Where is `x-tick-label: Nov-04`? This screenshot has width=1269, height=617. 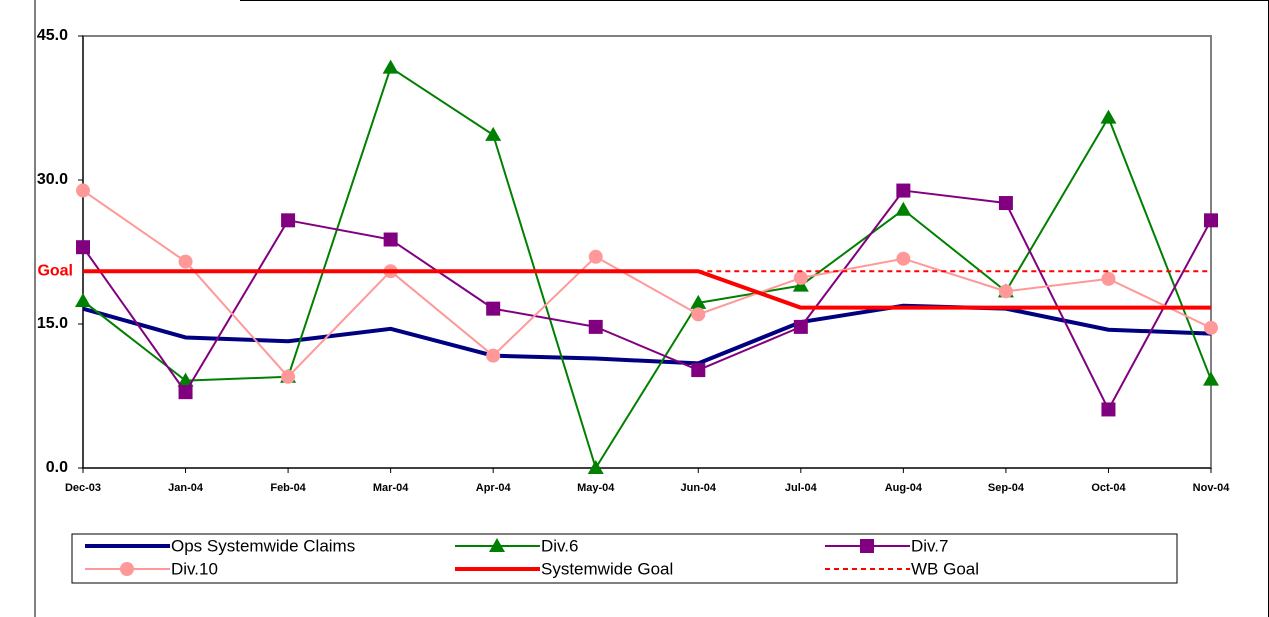 x-tick-label: Nov-04 is located at coordinates (1212, 488).